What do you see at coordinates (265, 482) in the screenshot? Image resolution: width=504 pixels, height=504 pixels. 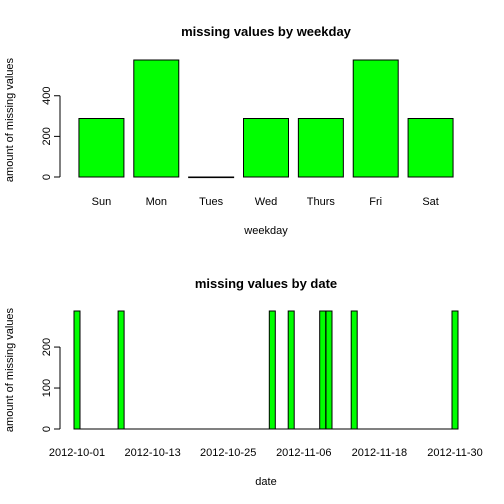 I see `date-chart-xlabel: date` at bounding box center [265, 482].